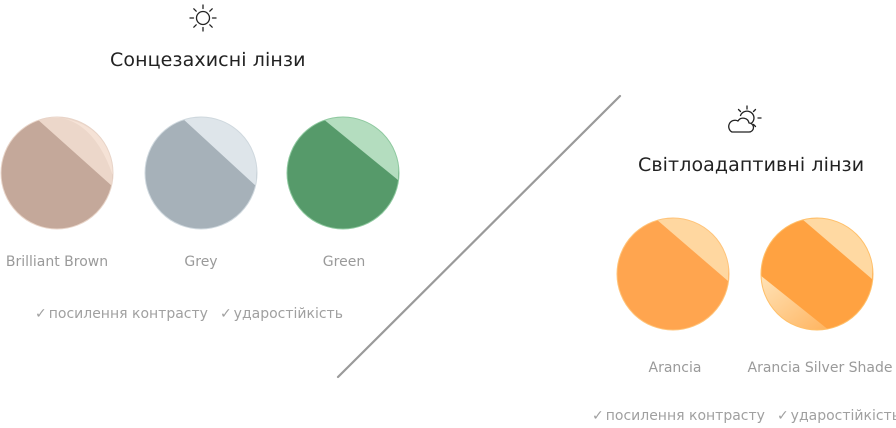  Describe the element at coordinates (200, 262) in the screenshot. I see `lens-label-grey: Grey` at that location.